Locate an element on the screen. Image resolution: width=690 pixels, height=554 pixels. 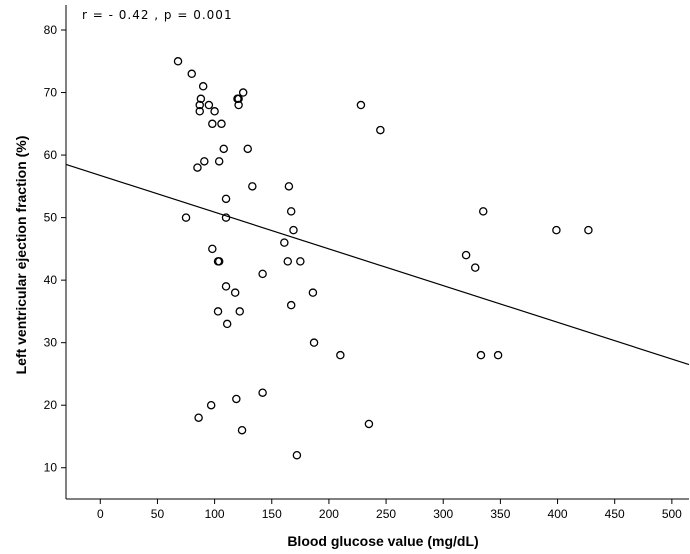
x-tick-label: 100 is located at coordinates (215, 514).